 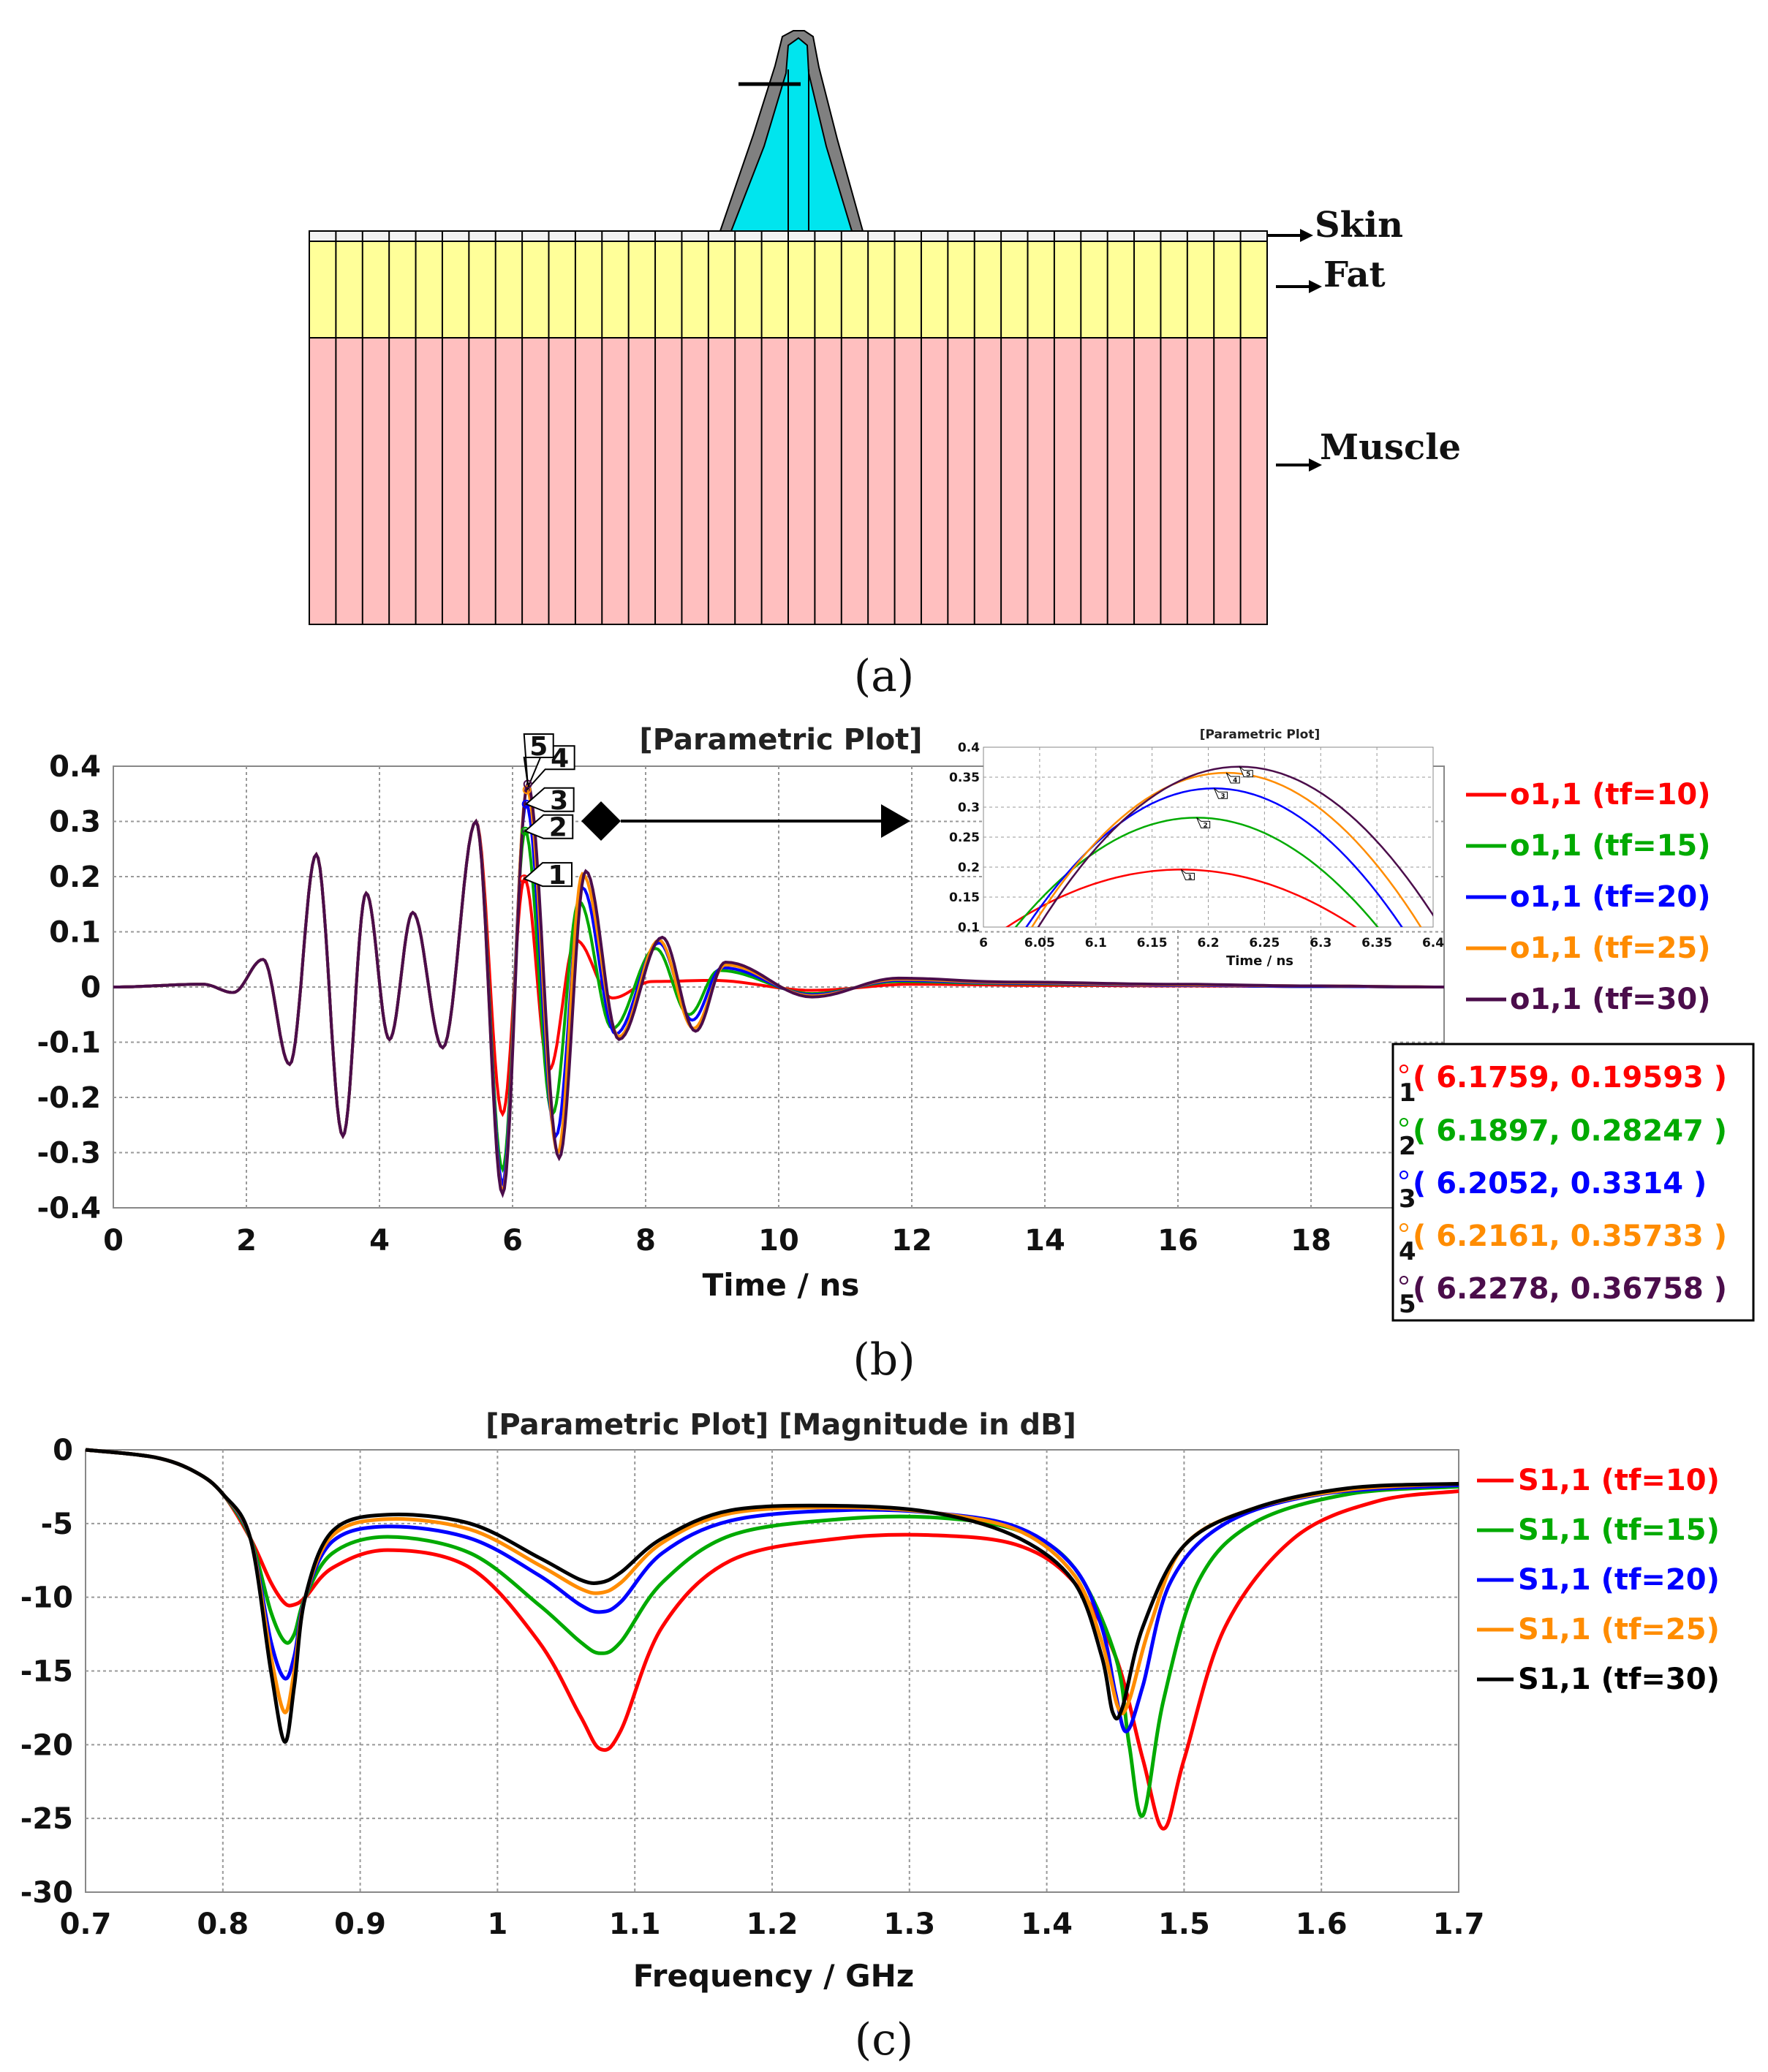 I want to click on fat-label-group: Fat, so click(x=1331, y=275).